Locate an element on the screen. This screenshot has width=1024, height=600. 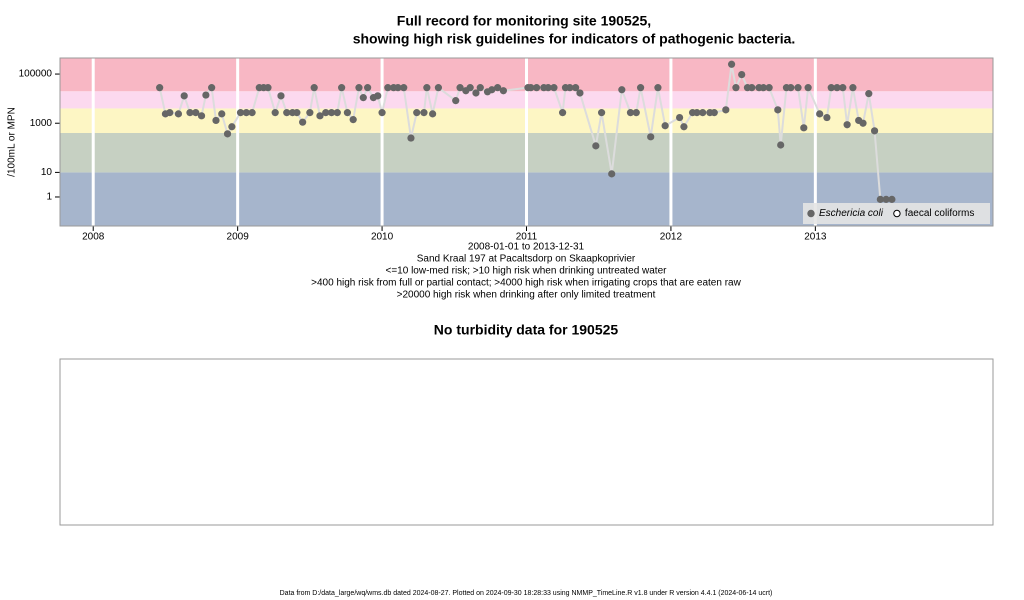
y-tick-label: 100000 is located at coordinates (36, 74).